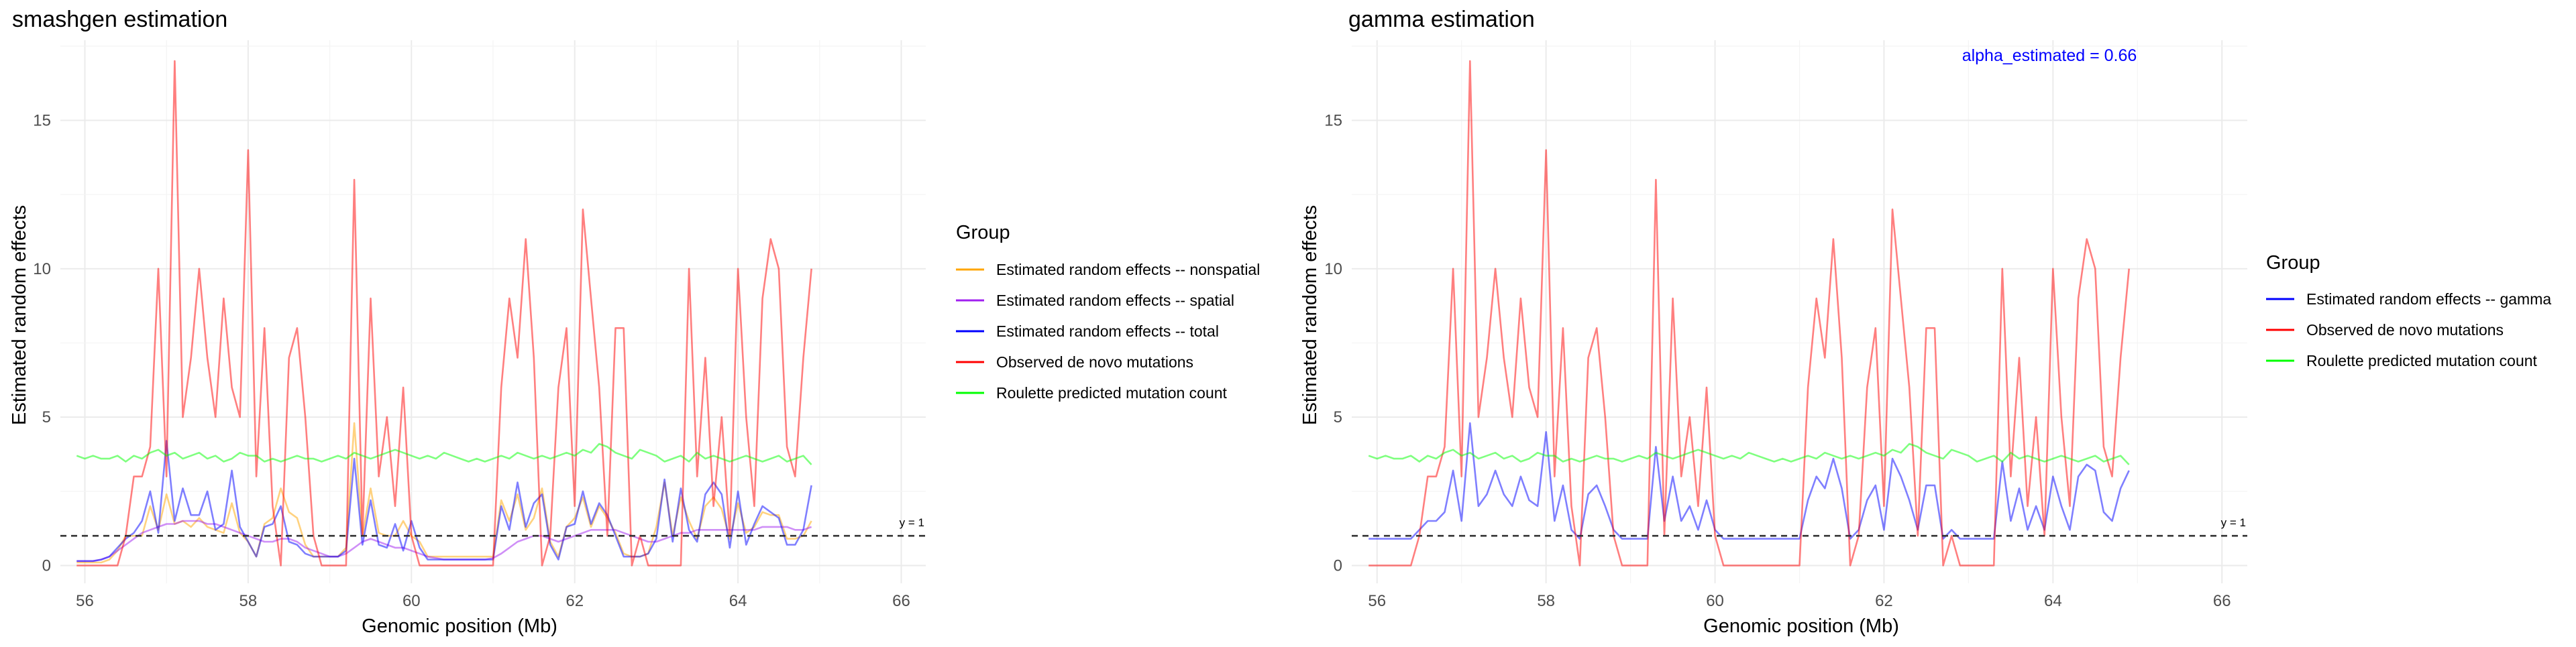 Image resolution: width=2576 pixels, height=647 pixels. I want to click on series-line-nonspatial, so click(444, 493).